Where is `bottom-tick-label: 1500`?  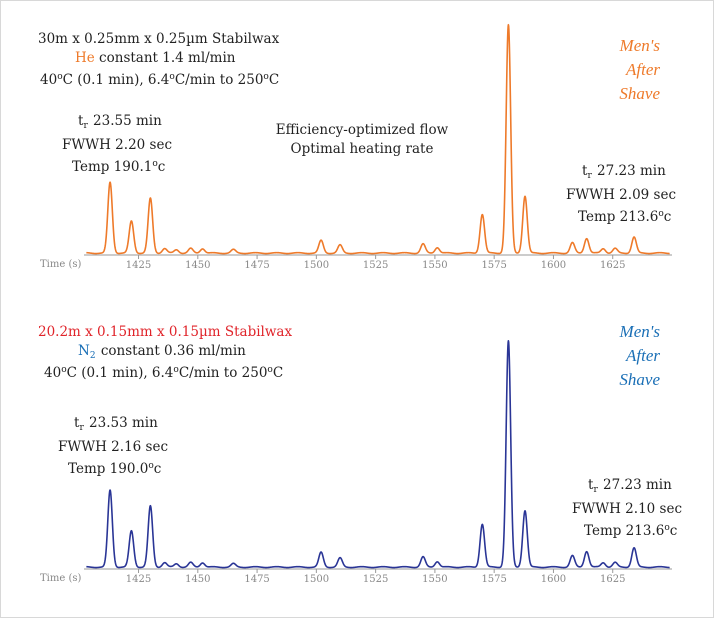 bottom-tick-label: 1500 is located at coordinates (316, 579).